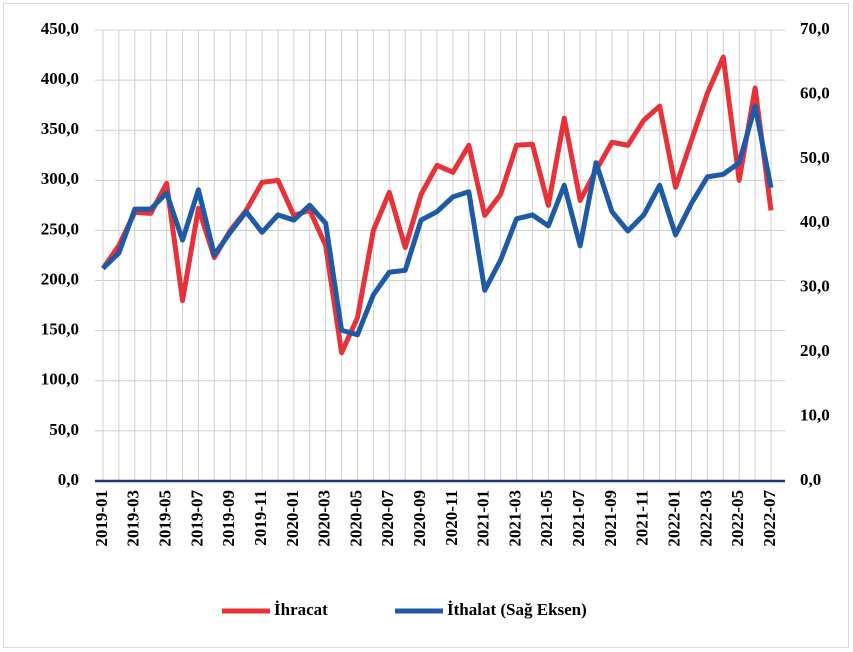 The height and width of the screenshot is (652, 853). What do you see at coordinates (483, 518) in the screenshot?
I see `x-tick-label: 2021-01` at bounding box center [483, 518].